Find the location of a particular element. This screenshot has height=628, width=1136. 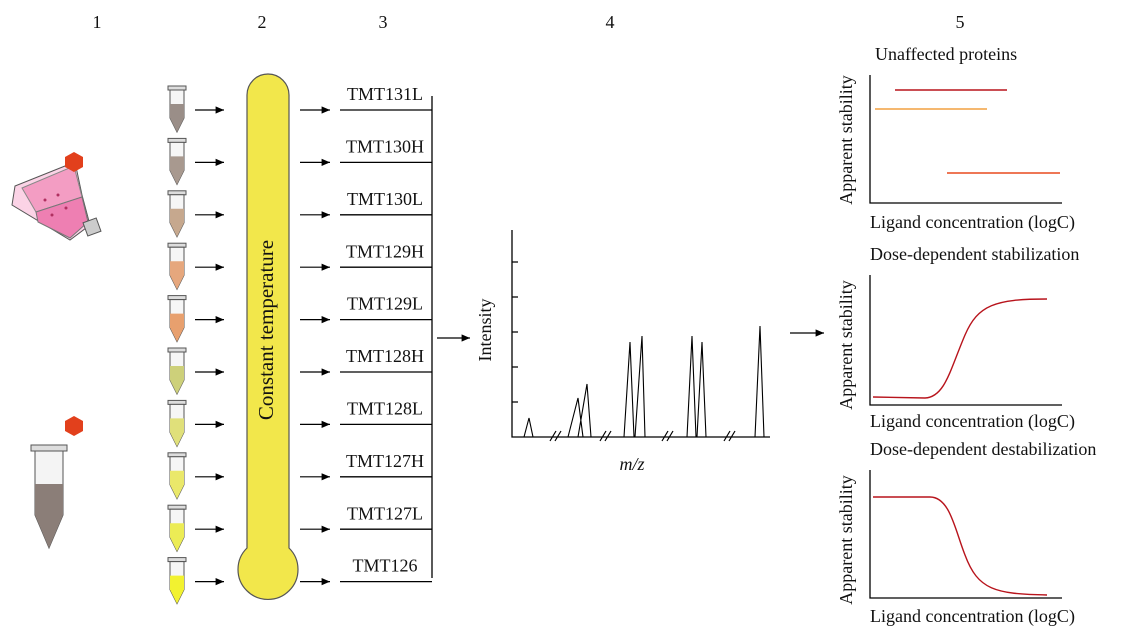

cell-flask is located at coordinates (56, 201).